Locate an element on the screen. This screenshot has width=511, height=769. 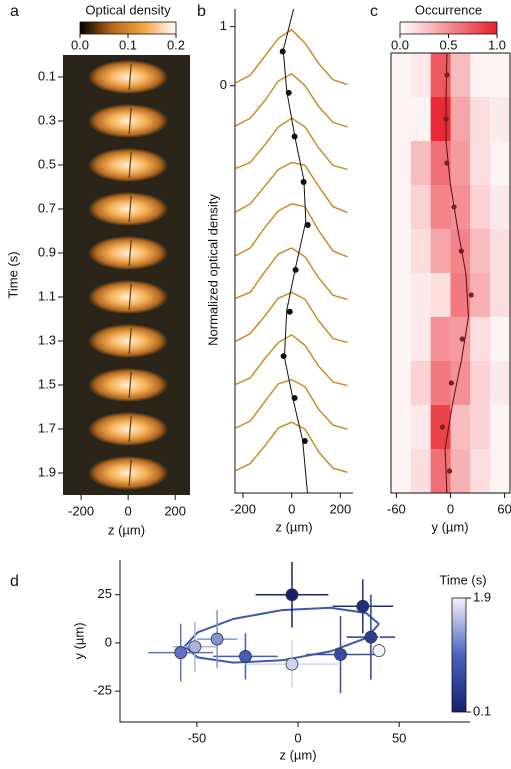
y-axis-label: Time (s) is located at coordinates (12, 274).